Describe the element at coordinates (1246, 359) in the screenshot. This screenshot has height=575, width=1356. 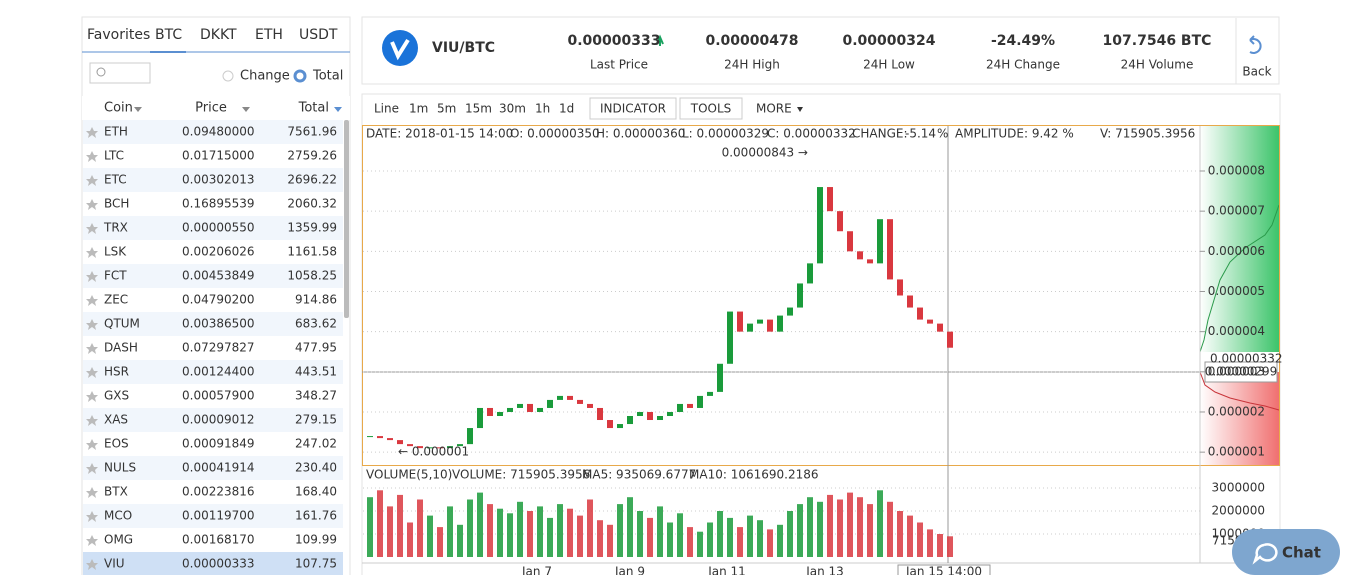
I see `annotation: 0.00000332` at that location.